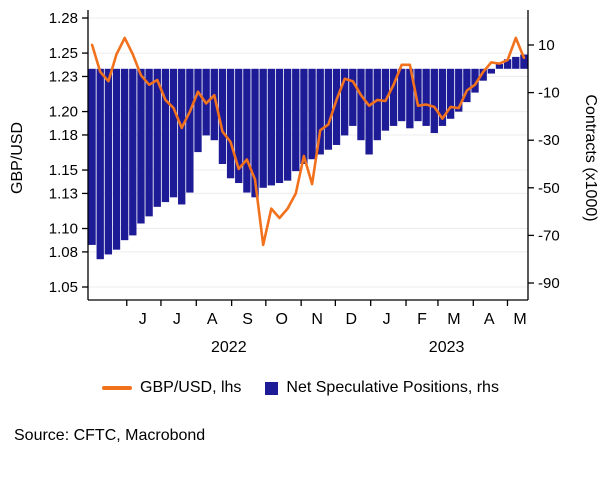  I want to click on svg-text: 1.05, so click(63, 287).